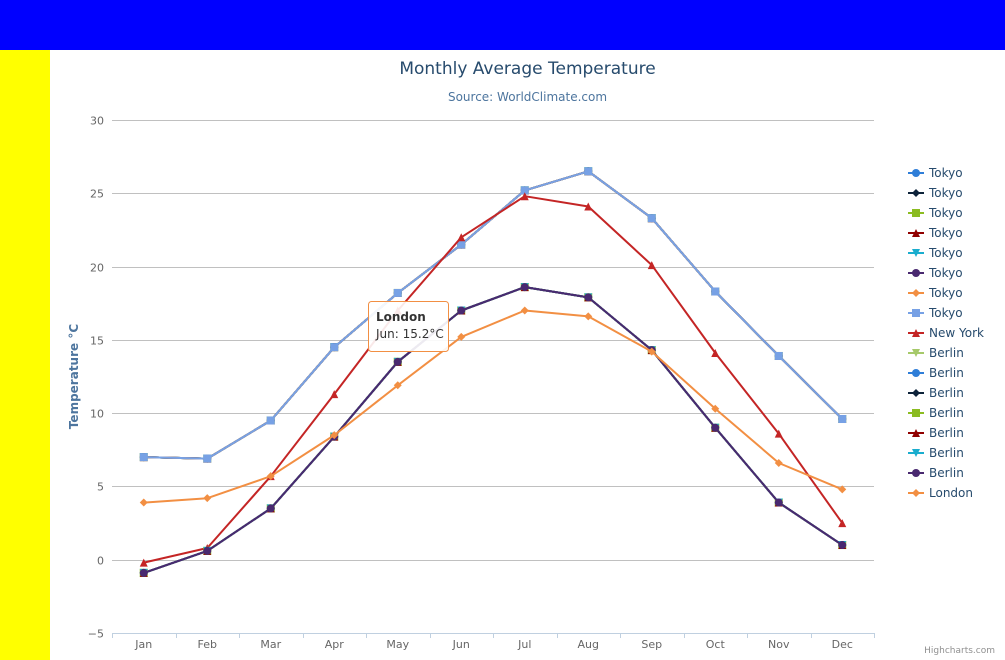  What do you see at coordinates (96, 634) in the screenshot?
I see `y-tick-label: −5` at bounding box center [96, 634].